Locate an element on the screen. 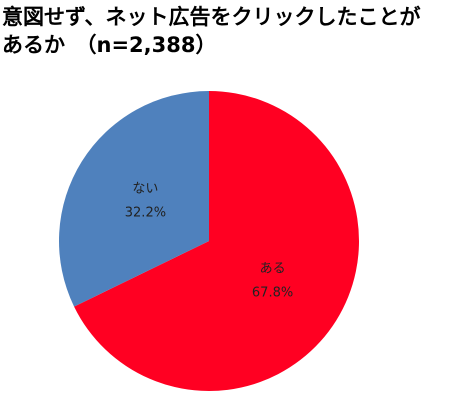 This screenshot has width=468, height=416. value-label: 32.2% is located at coordinates (145, 213).